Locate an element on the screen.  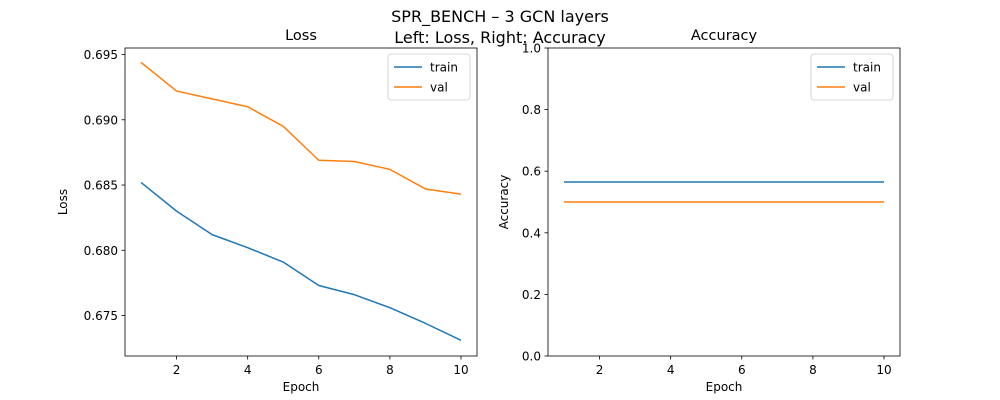
accuracy-y-axis-label: Accuracy is located at coordinates (504, 202).